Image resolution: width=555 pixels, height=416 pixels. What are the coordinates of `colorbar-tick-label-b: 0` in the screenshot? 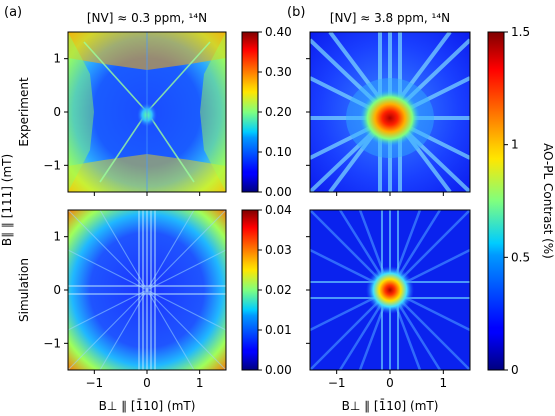 It's located at (515, 370).